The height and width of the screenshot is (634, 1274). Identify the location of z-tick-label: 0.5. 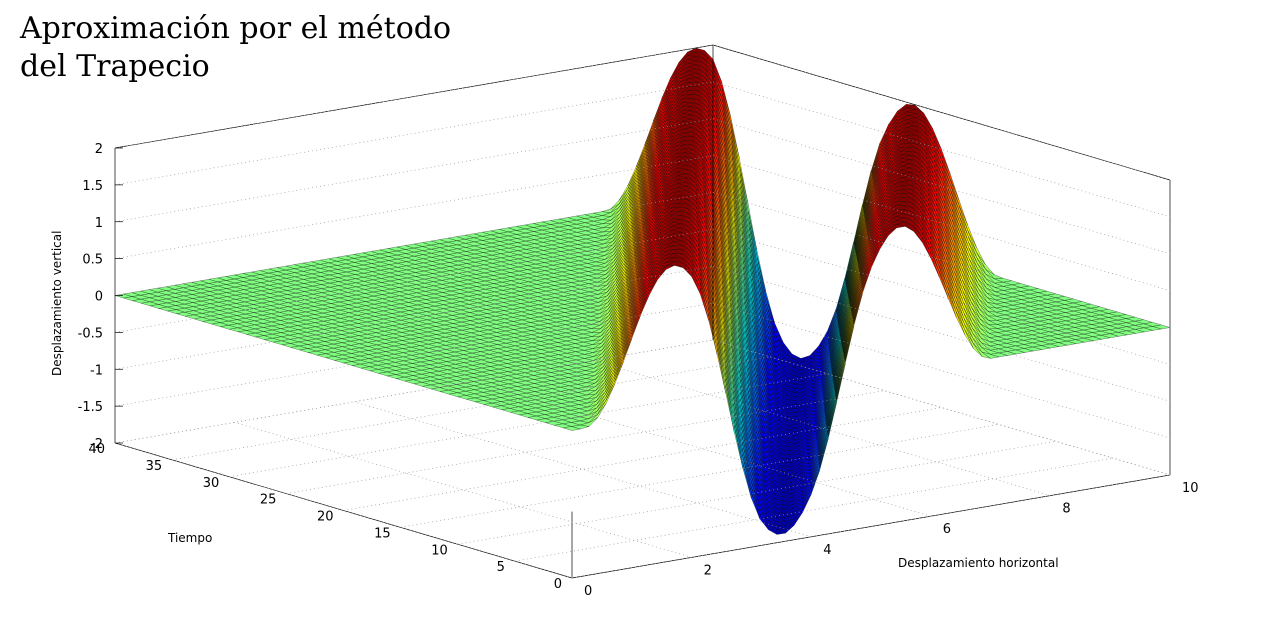
(92, 260).